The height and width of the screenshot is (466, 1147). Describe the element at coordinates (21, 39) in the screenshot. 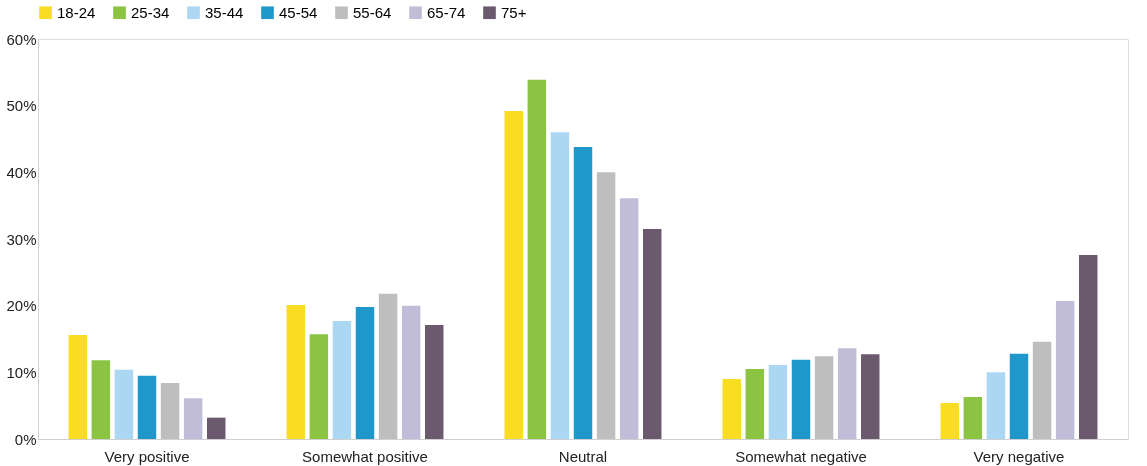

I see `y-tick-label: 60%` at that location.